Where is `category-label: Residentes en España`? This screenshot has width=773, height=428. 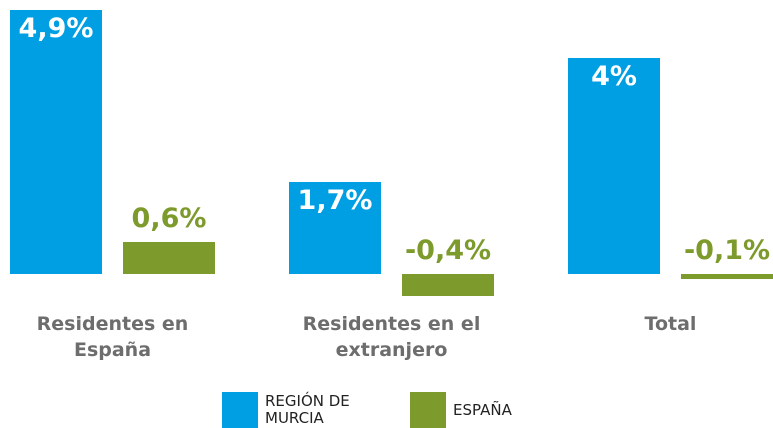
category-label: Residentes en España is located at coordinates (112, 337).